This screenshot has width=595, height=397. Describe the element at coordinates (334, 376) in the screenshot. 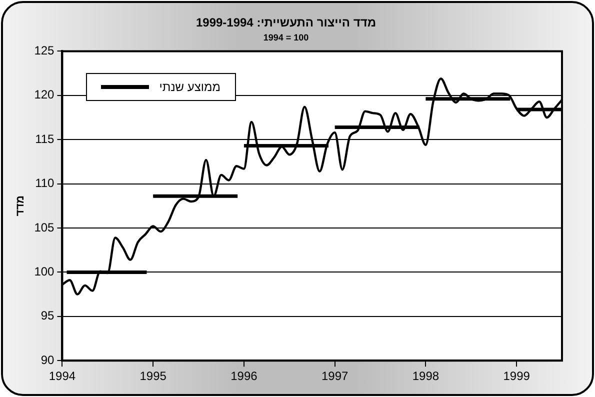

I see `x-tick-label: 1997` at that location.